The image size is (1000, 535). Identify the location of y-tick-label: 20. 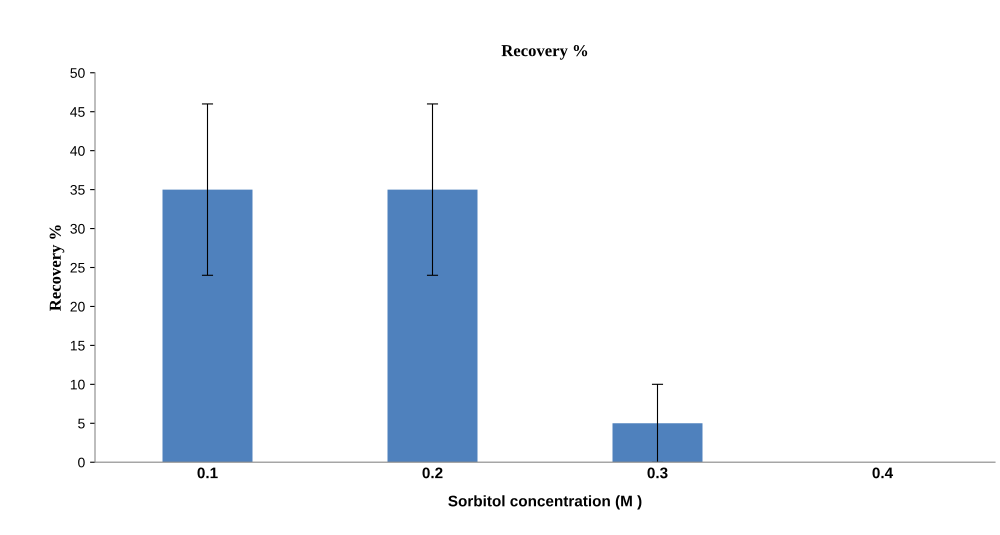
(77, 307).